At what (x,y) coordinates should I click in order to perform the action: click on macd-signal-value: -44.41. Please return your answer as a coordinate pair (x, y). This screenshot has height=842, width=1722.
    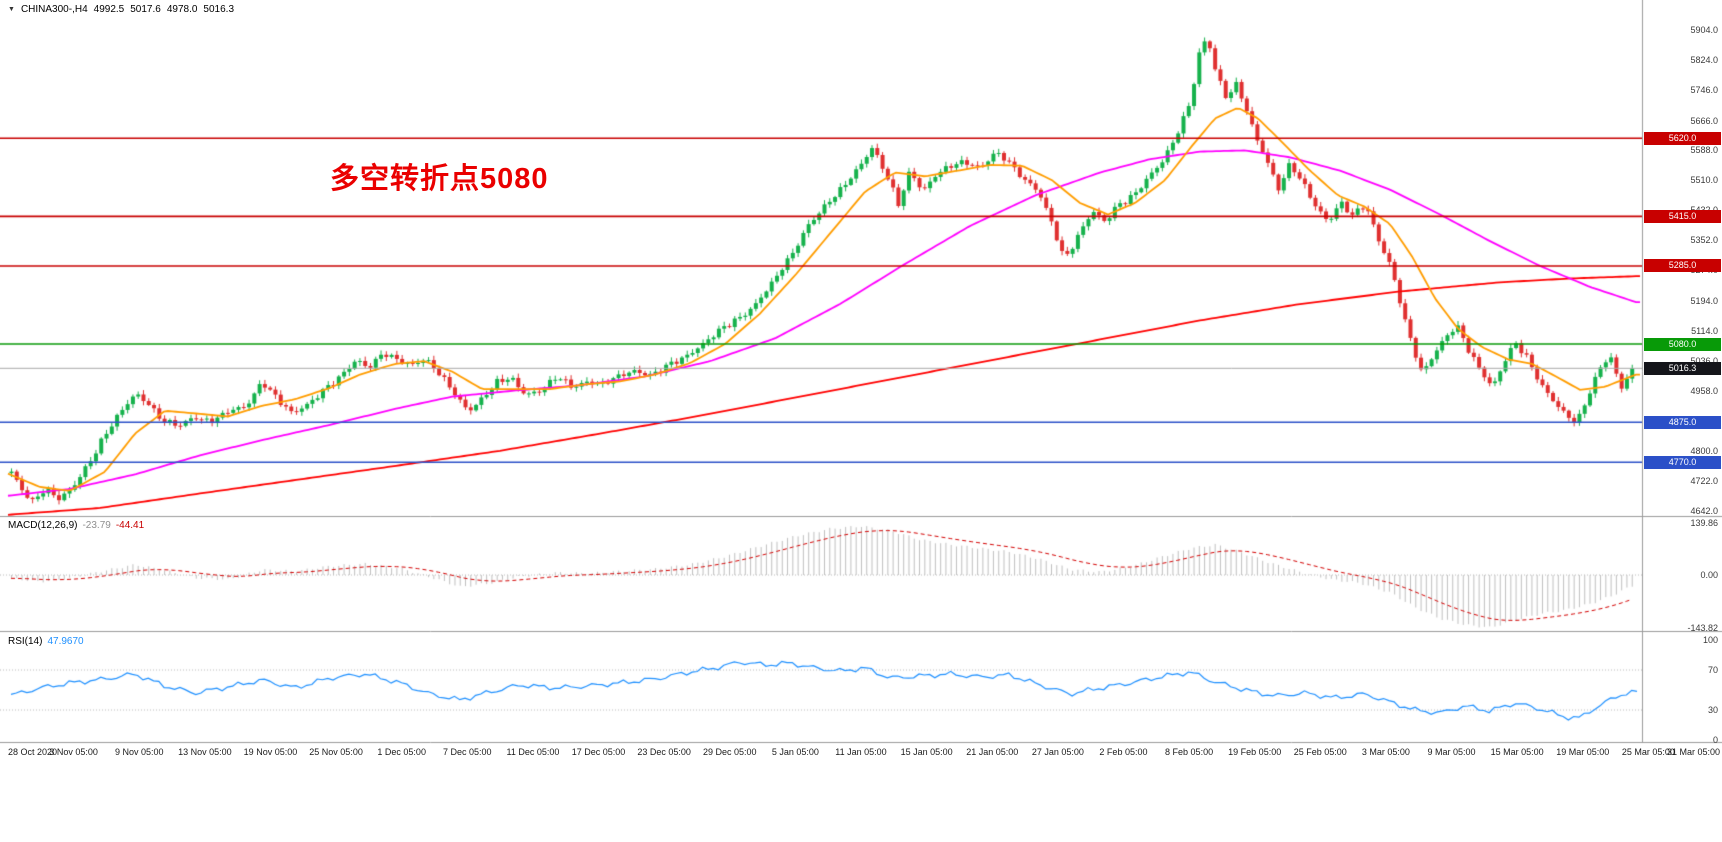
    Looking at the image, I should click on (130, 525).